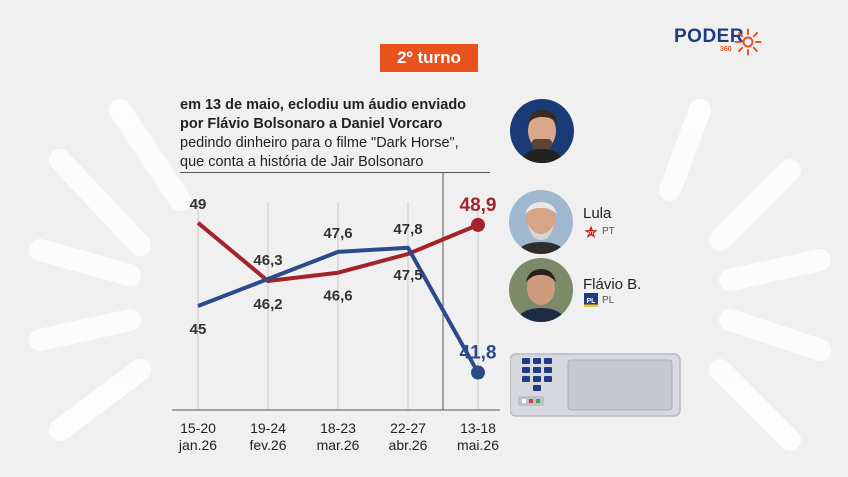 The image size is (848, 477). Describe the element at coordinates (268, 436) in the screenshot. I see `x-tick-label: 19-24 fev.26` at that location.